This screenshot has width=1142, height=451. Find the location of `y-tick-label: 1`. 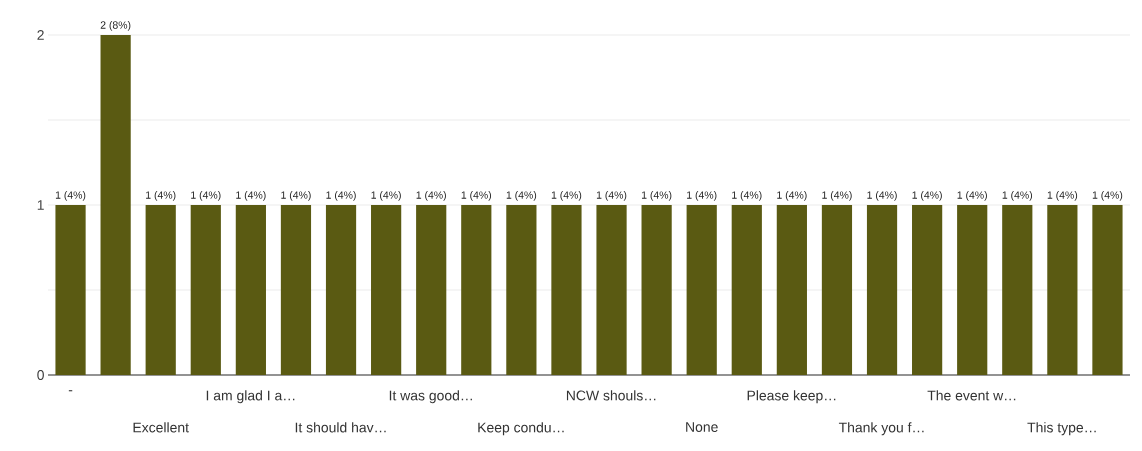

y-tick-label: 1 is located at coordinates (40, 205).